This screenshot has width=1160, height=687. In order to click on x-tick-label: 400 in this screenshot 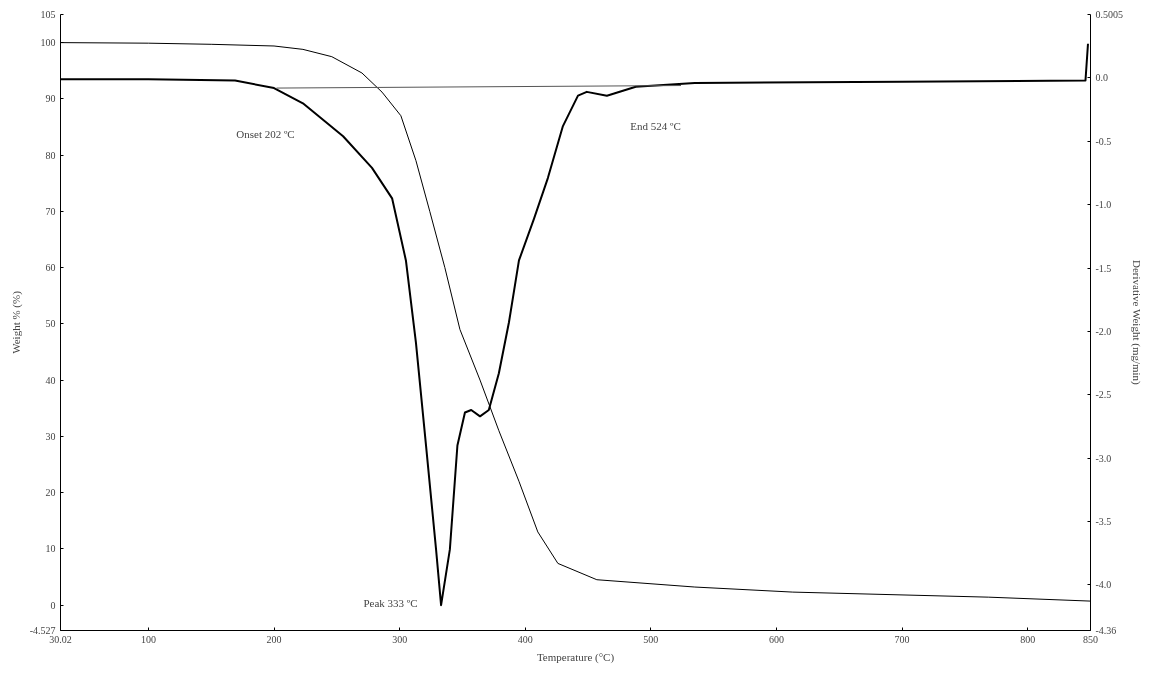, I will do `click(525, 639)`.